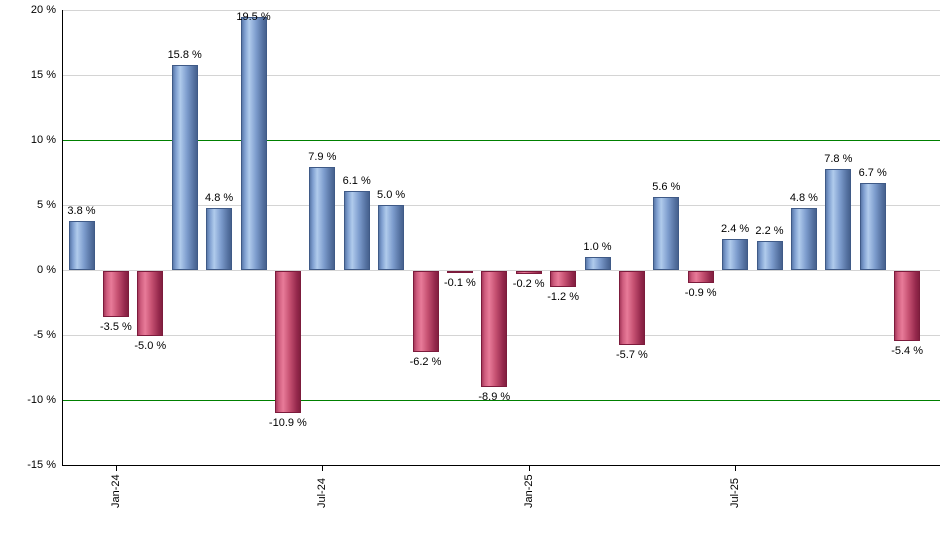 Image resolution: width=940 pixels, height=550 pixels. What do you see at coordinates (81, 210) in the screenshot?
I see `bar-value-label: 3.8 %` at bounding box center [81, 210].